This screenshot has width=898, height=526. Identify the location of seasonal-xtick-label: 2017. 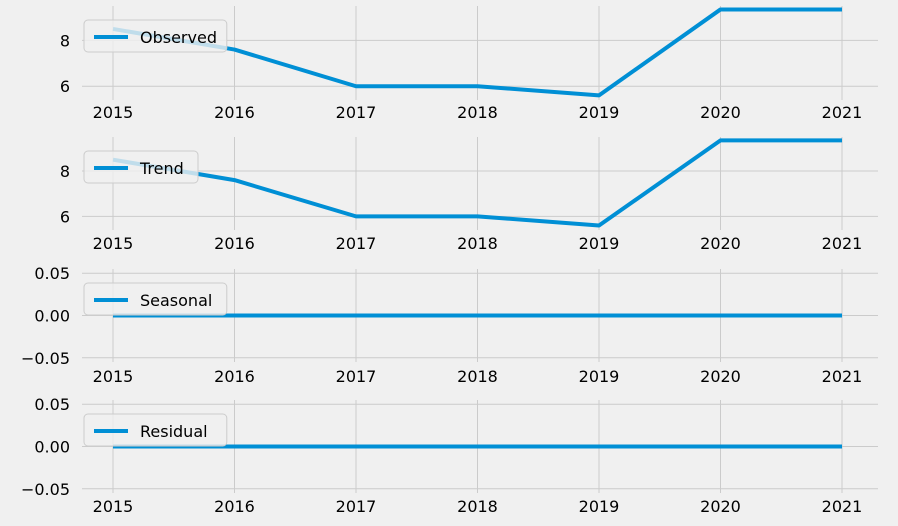
(356, 376).